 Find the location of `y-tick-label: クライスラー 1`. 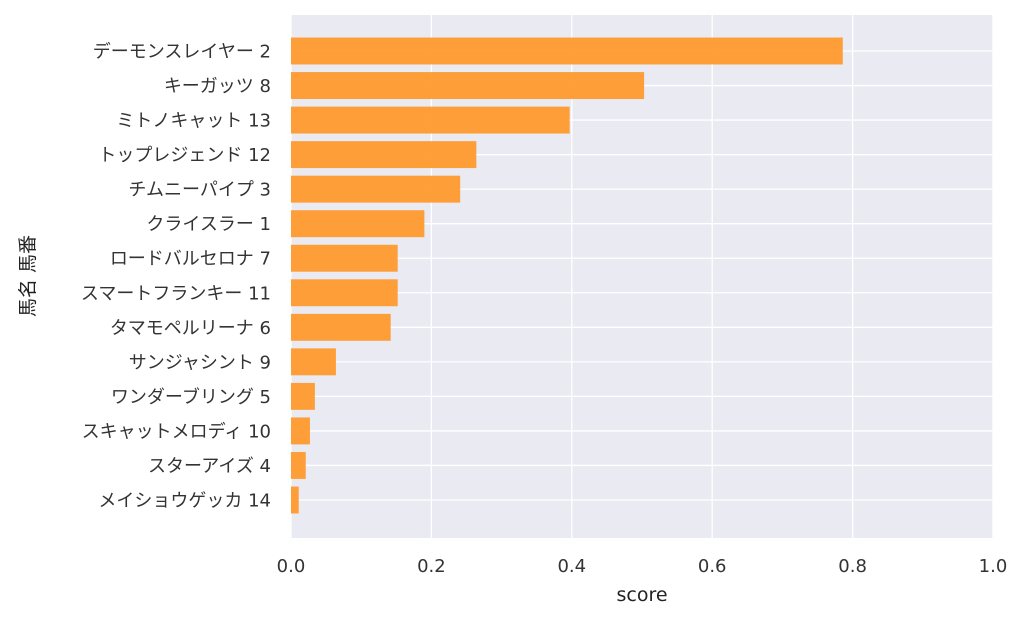

y-tick-label: クライスラー 1 is located at coordinates (208, 224).